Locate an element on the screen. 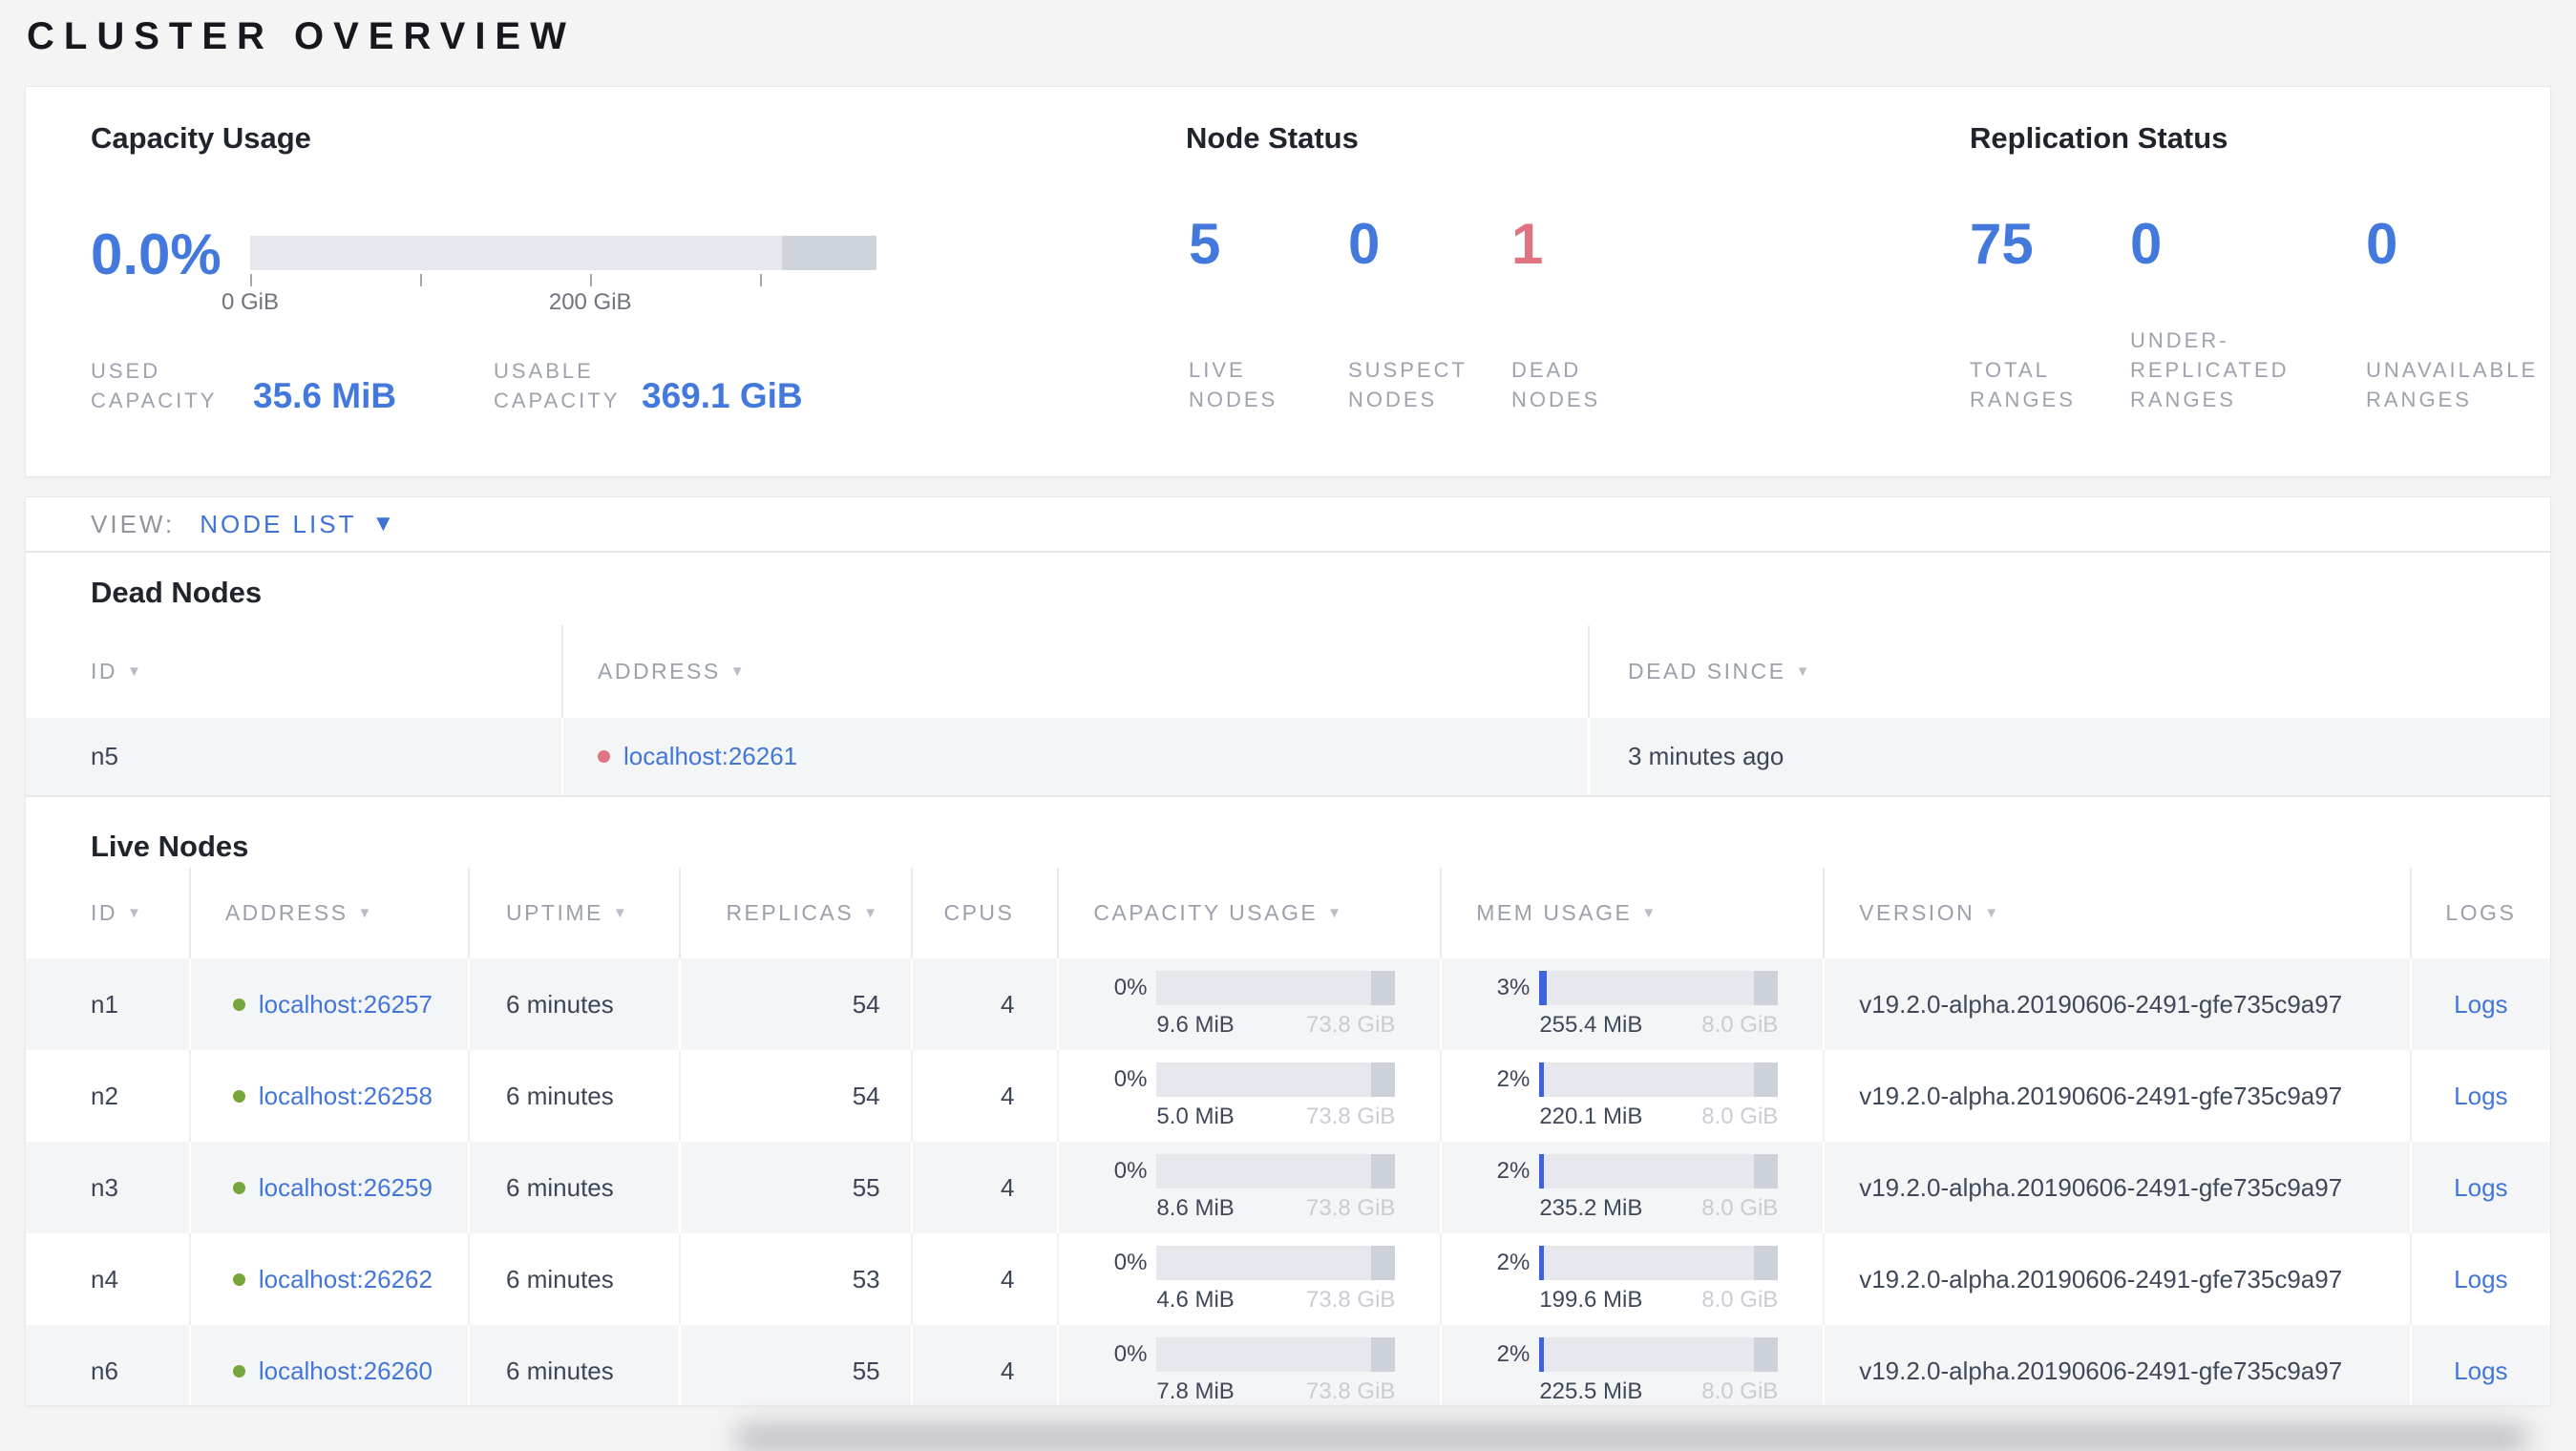 This screenshot has width=2576, height=1451. node-memory-cell: 2% 225.5 MiB 8.0 GiB is located at coordinates (1631, 1365).